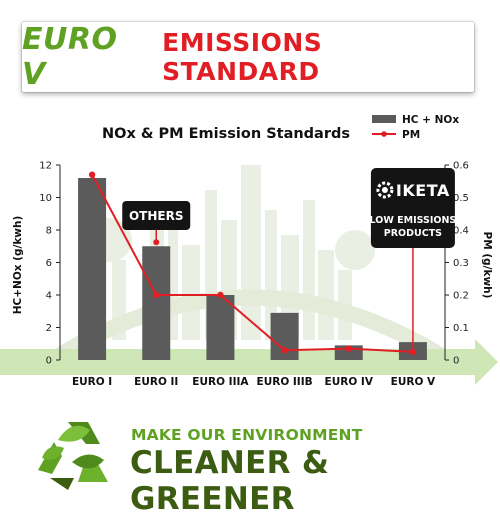  What do you see at coordinates (45, 166) in the screenshot?
I see `y-tick-label-left: 12` at bounding box center [45, 166].